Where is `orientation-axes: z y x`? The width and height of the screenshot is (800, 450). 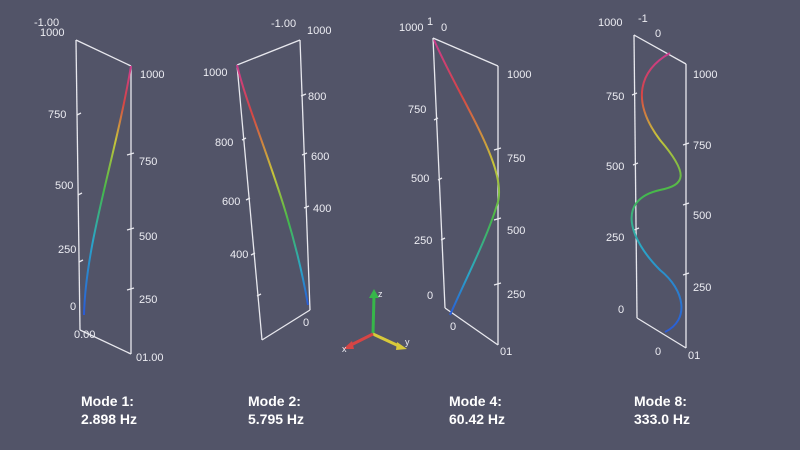 orientation-axes: z y x is located at coordinates (376, 321).